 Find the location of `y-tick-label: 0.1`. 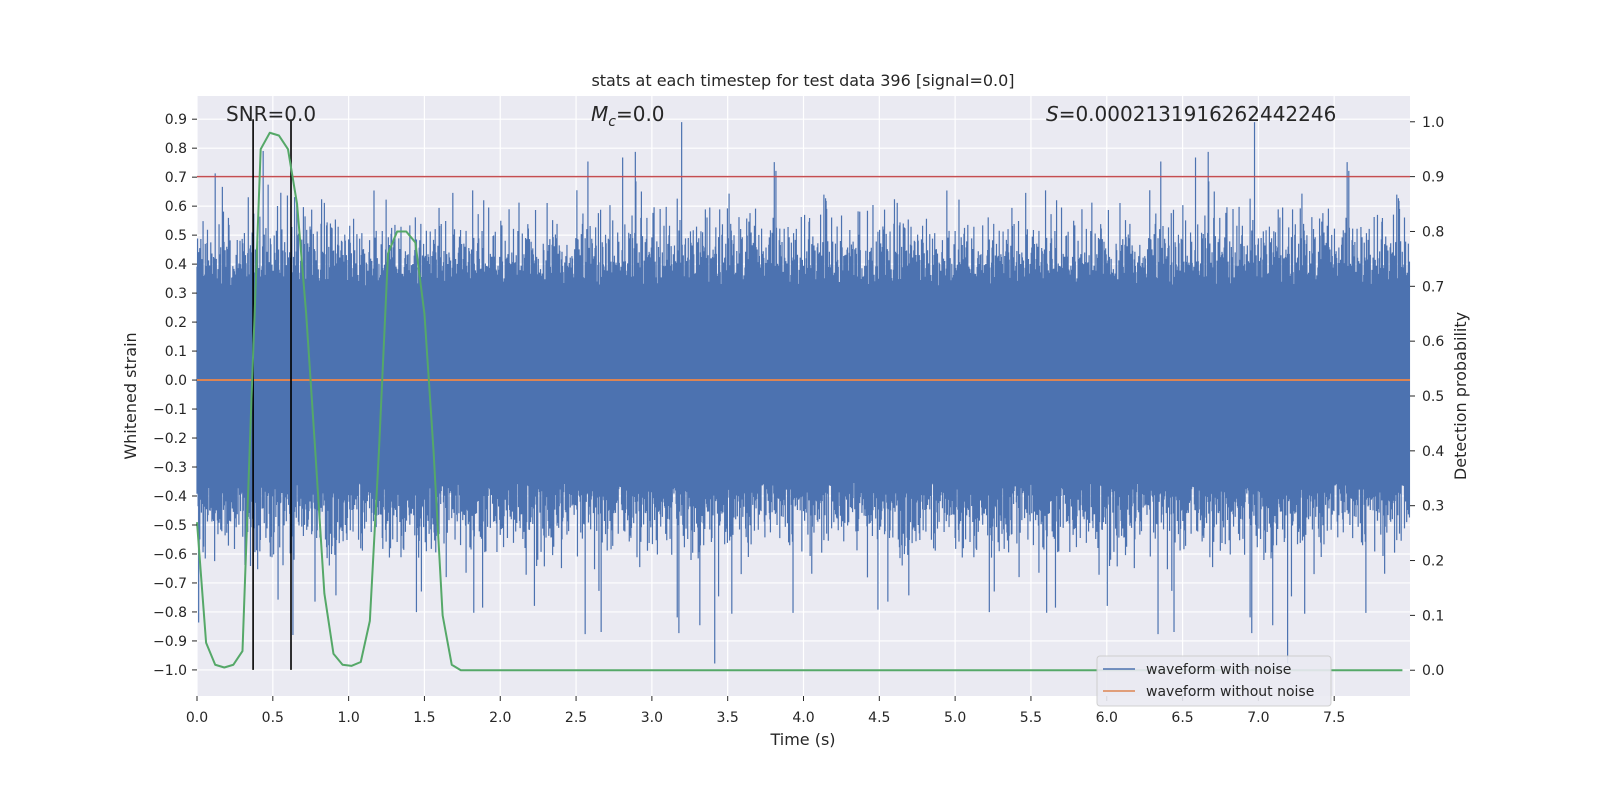

y-tick-label: 0.1 is located at coordinates (176, 352).